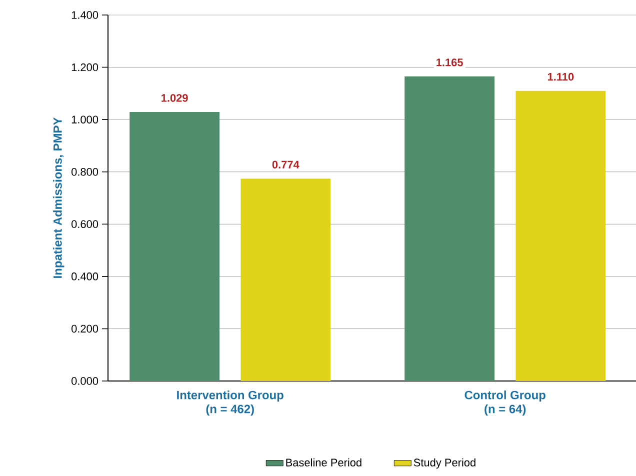 The image size is (636, 476). Describe the element at coordinates (561, 76) in the screenshot. I see `data-label: 1.110` at that location.